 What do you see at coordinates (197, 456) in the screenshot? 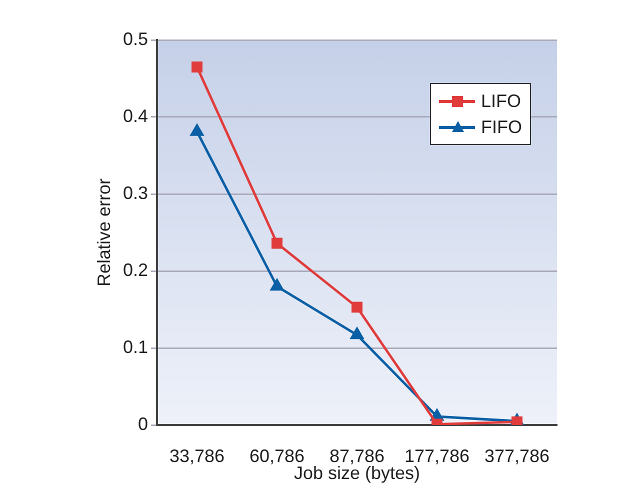
I see `x-tick-label: 33,786` at bounding box center [197, 456].